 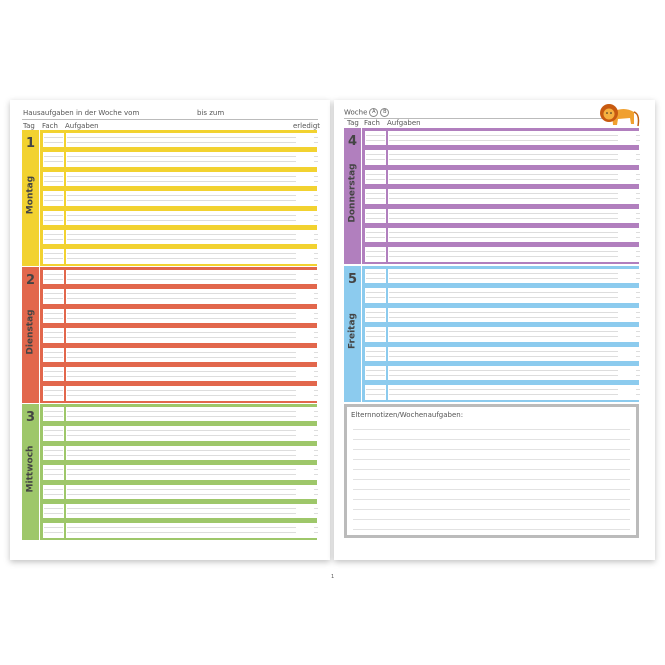 What do you see at coordinates (385, 112) in the screenshot?
I see `week-b-option: B` at bounding box center [385, 112].